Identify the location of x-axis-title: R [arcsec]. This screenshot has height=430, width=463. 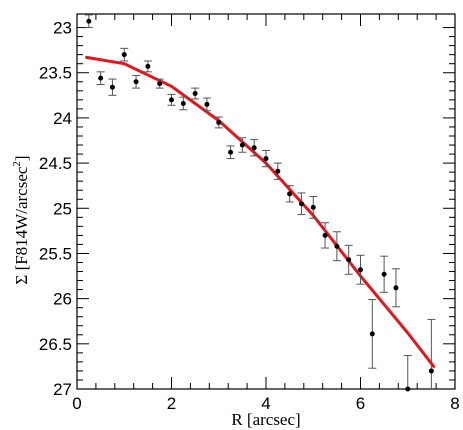
(265, 419).